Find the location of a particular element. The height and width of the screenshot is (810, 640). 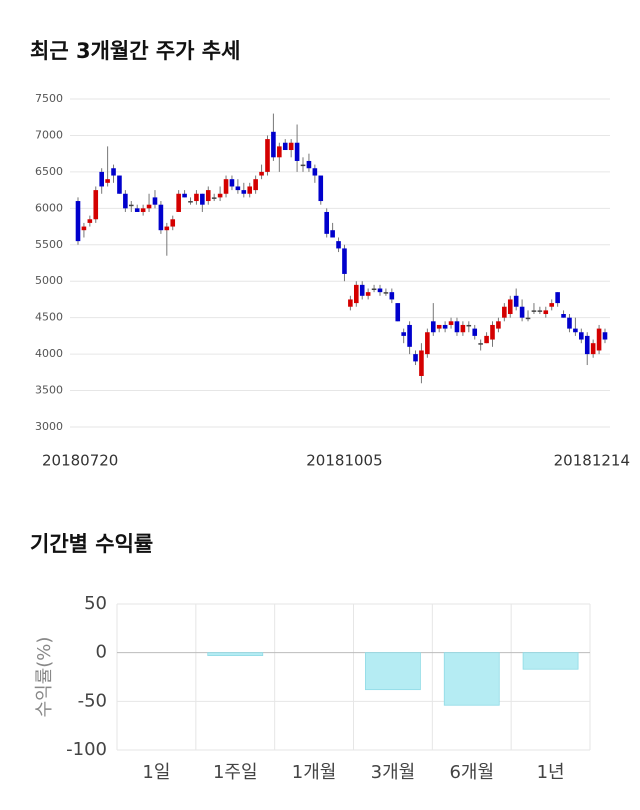

chart-title: 최근 3개월간 주가 추세 is located at coordinates (135, 51).